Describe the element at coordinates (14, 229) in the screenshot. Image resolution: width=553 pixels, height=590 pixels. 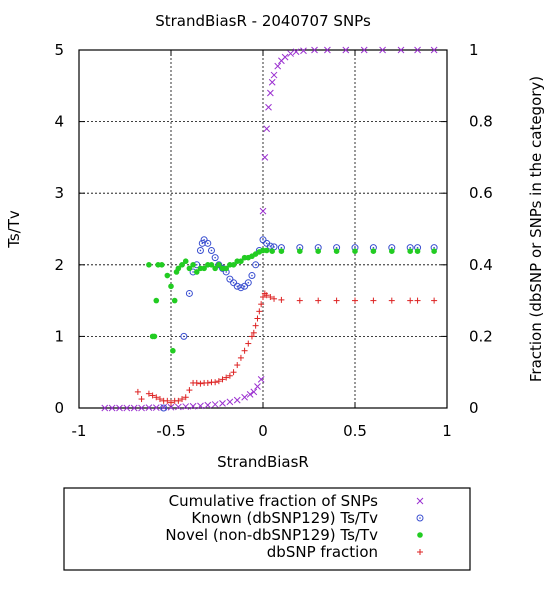
I see `y-axis-label: Ts/Tv` at that location.